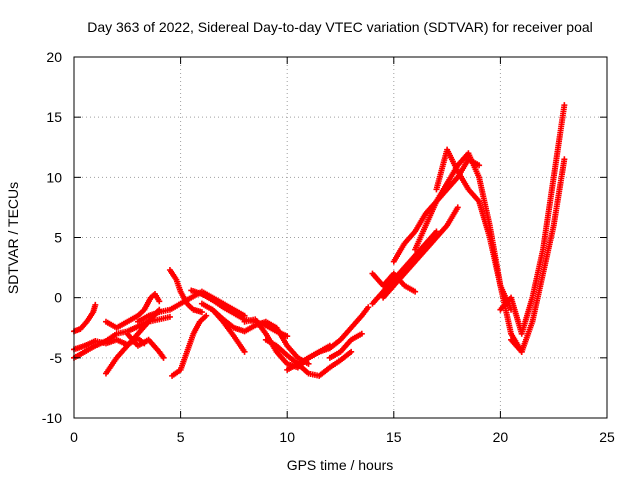  I want to click on y-axis-label: SDTVAR / TECUs, so click(13, 238).